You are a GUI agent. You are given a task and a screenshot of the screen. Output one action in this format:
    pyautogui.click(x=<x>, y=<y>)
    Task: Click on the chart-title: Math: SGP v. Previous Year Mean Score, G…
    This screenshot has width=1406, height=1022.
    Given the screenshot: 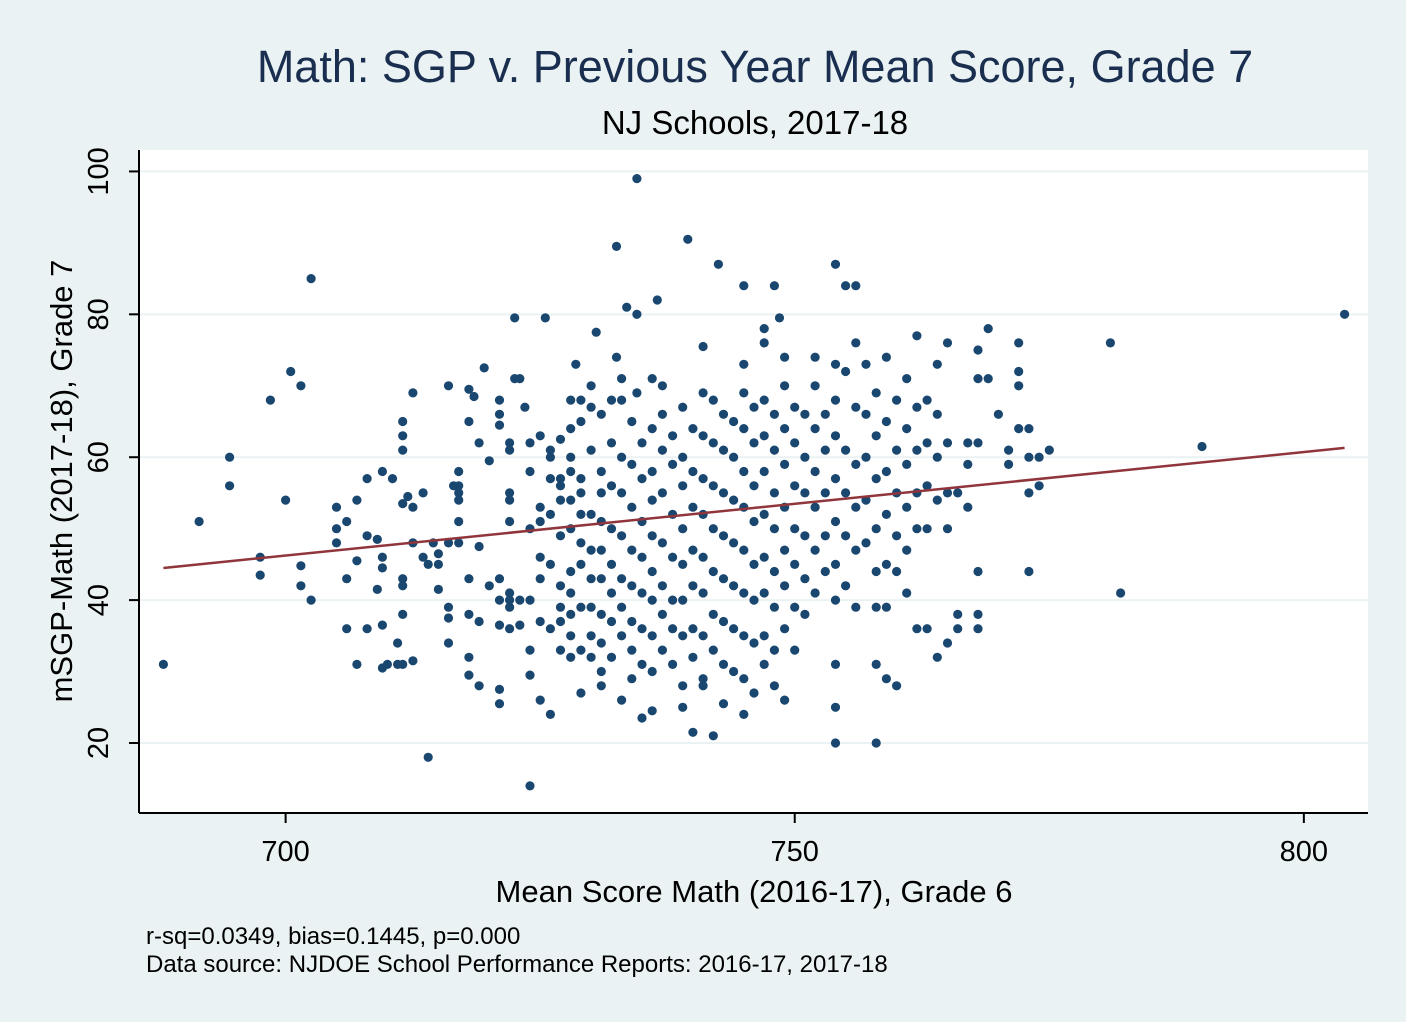 What is the action you would take?
    pyautogui.click(x=755, y=66)
    